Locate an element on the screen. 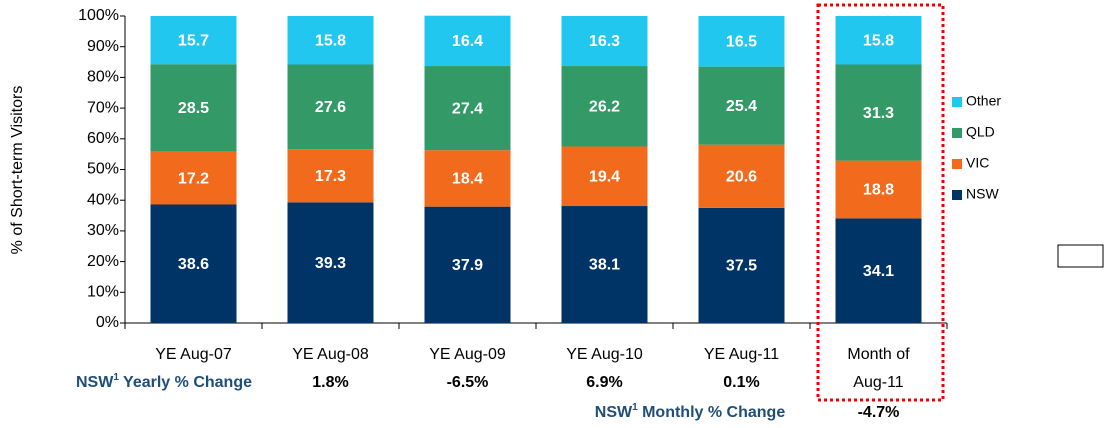 The image size is (1106, 428). x-tick-label: YE Aug-11 is located at coordinates (741, 354).